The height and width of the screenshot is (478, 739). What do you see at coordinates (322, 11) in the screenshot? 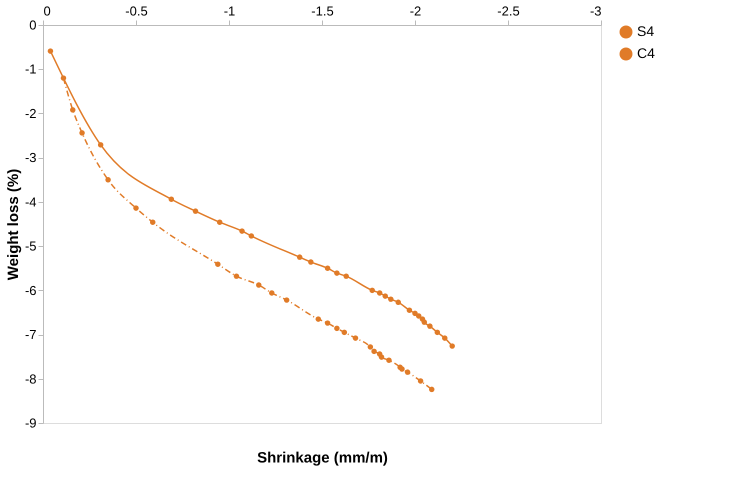
I see `x-tick-label: -1.5` at bounding box center [322, 11].